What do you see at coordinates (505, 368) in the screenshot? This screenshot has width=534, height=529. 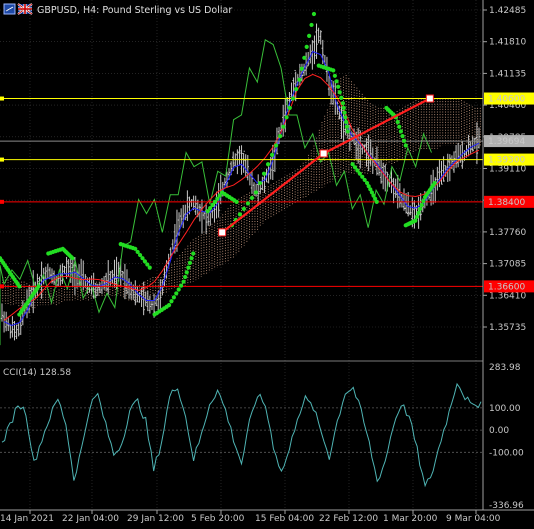 I see `cci-tick-label: 283.98` at bounding box center [505, 368].